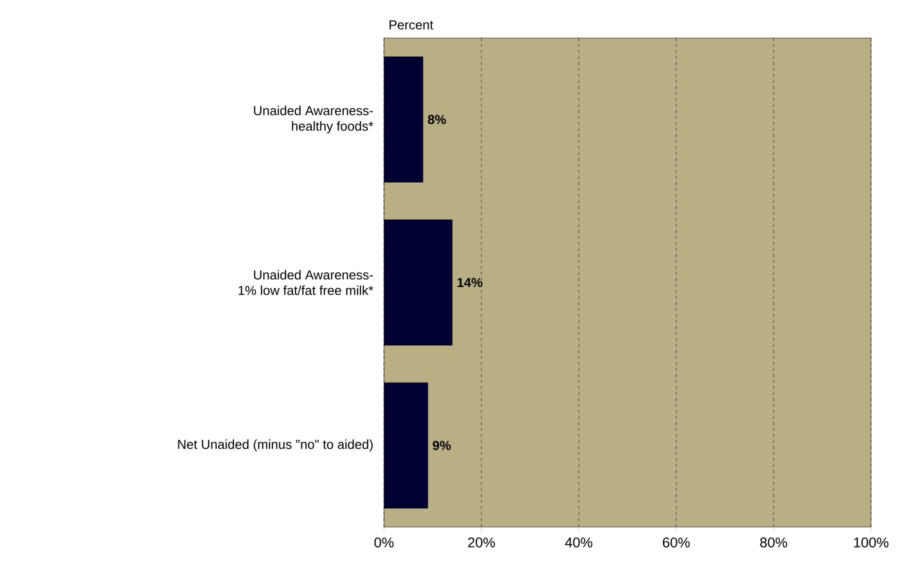 The width and height of the screenshot is (903, 565). Describe the element at coordinates (306, 283) in the screenshot. I see `y-tick-label: Unaided Awareness- 1% low fat/fat free milk*` at that location.